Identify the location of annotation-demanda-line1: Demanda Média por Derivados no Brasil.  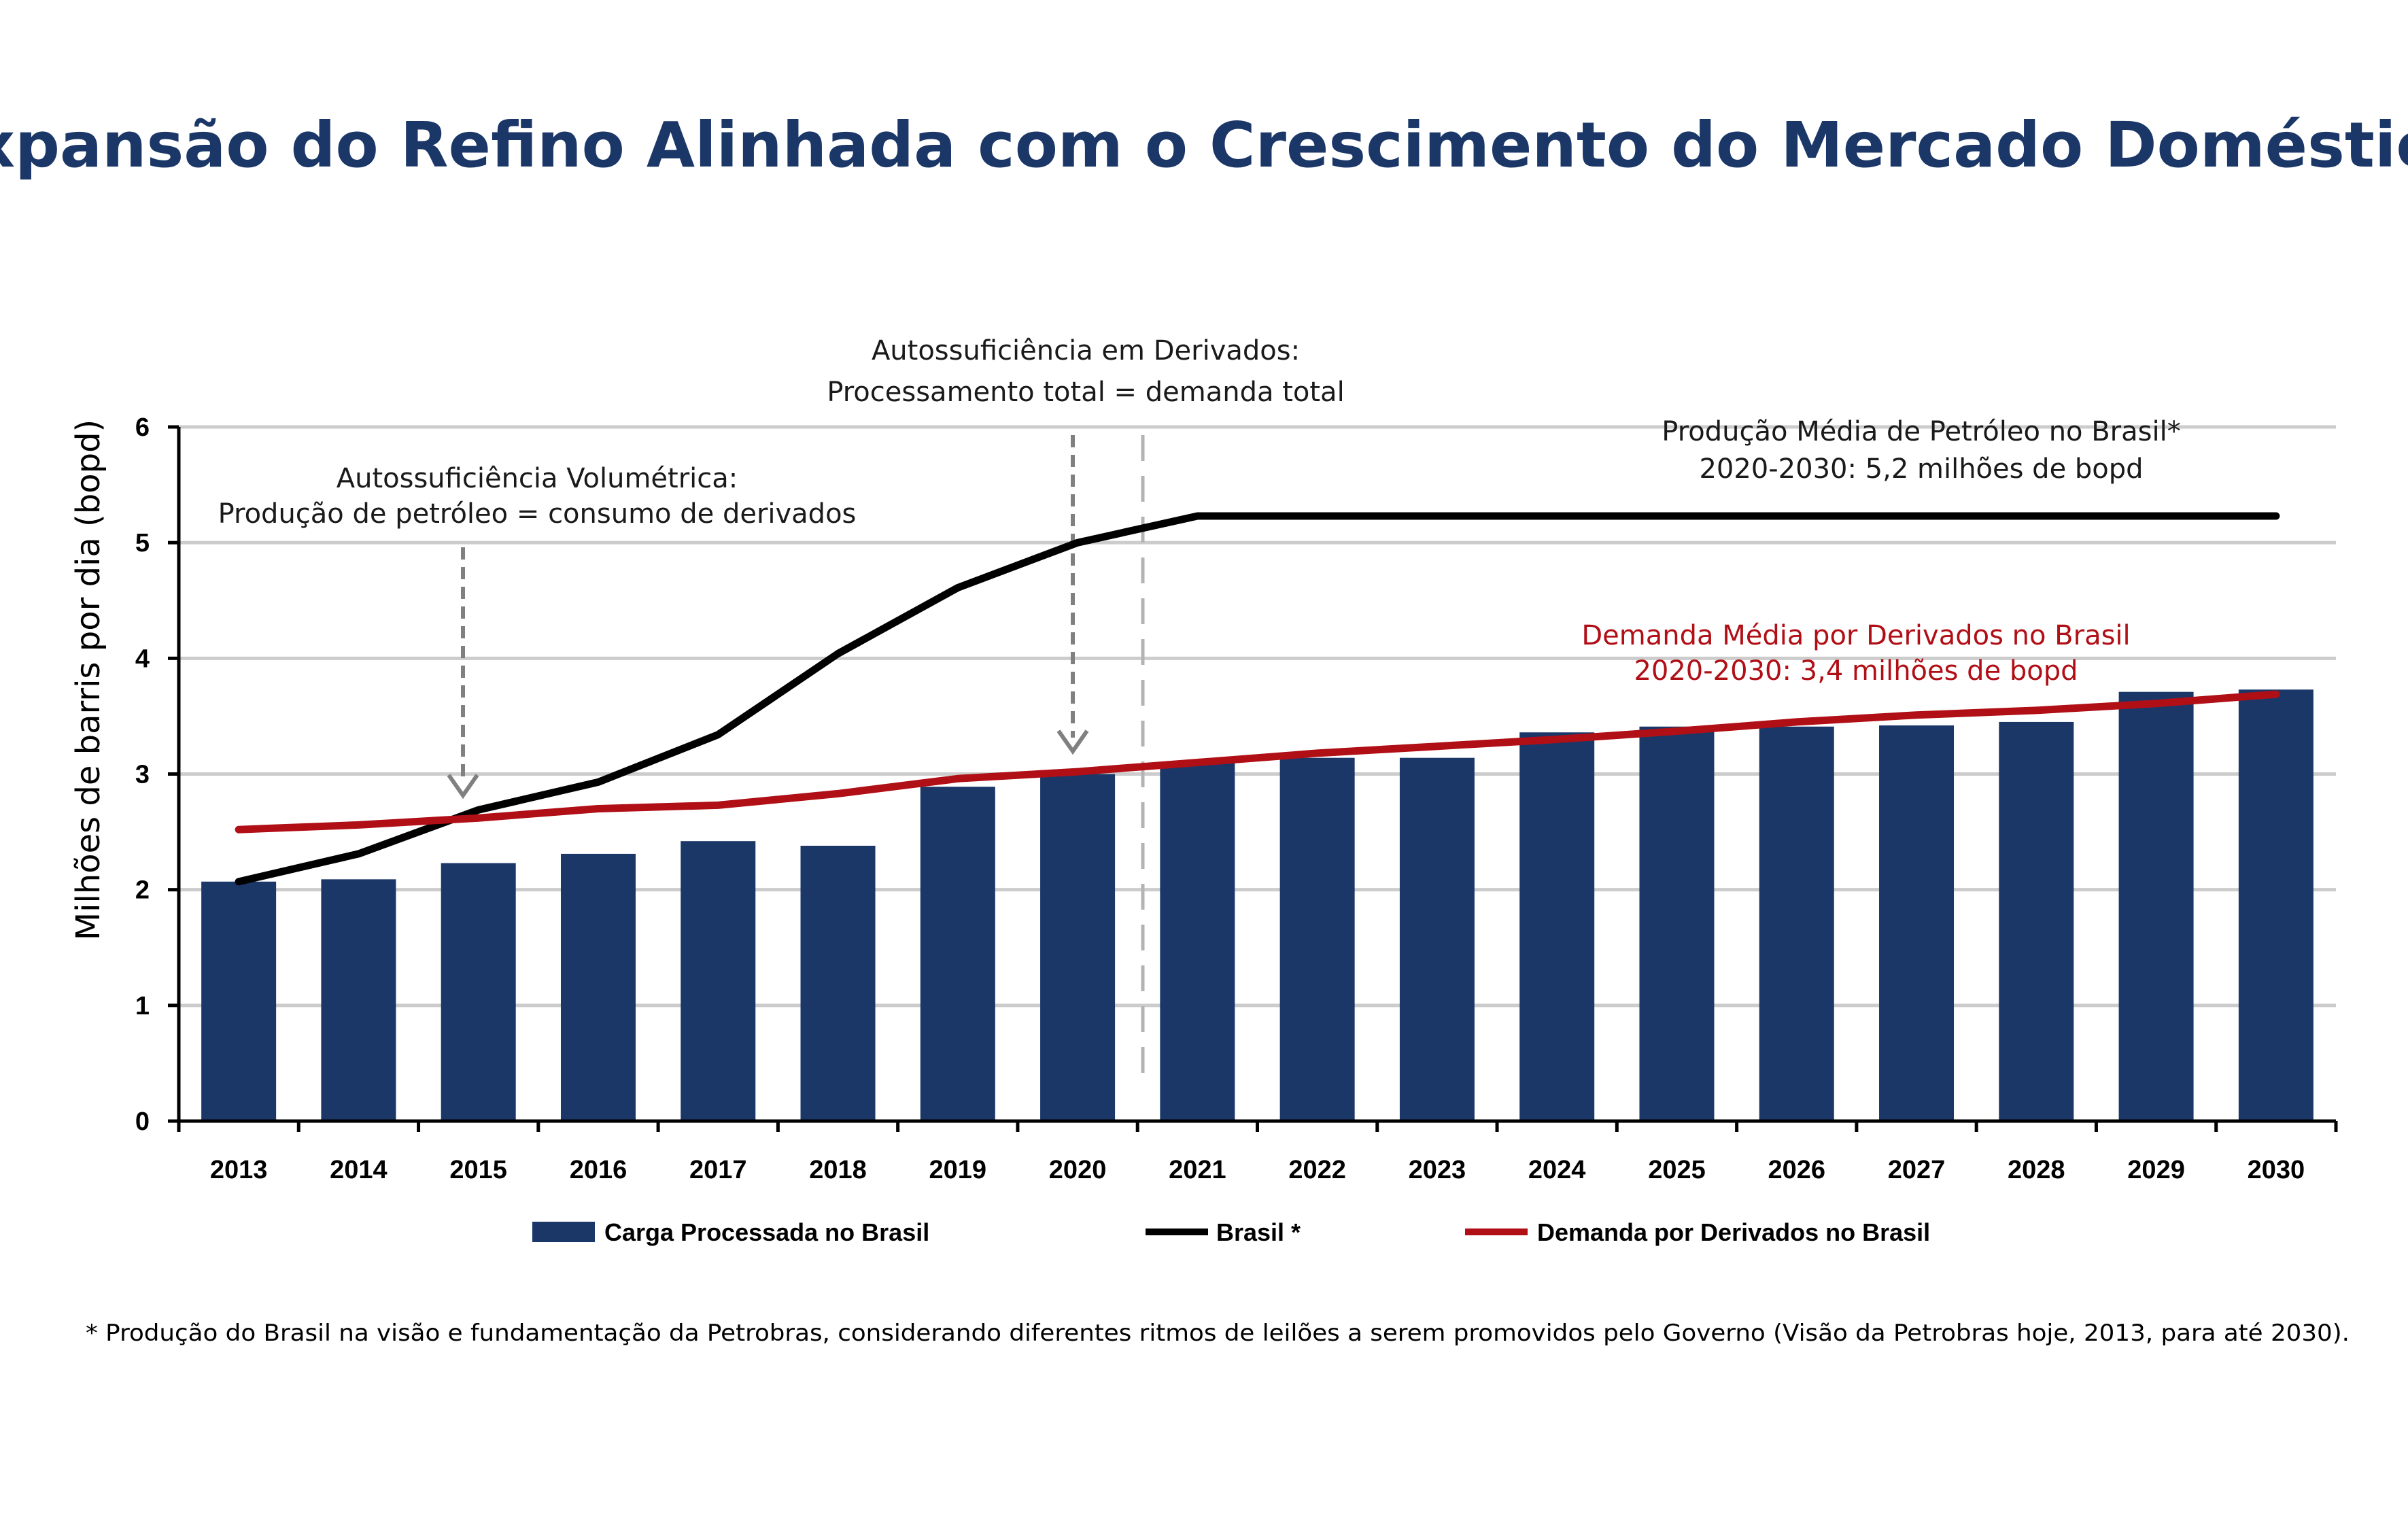
(1855, 636).